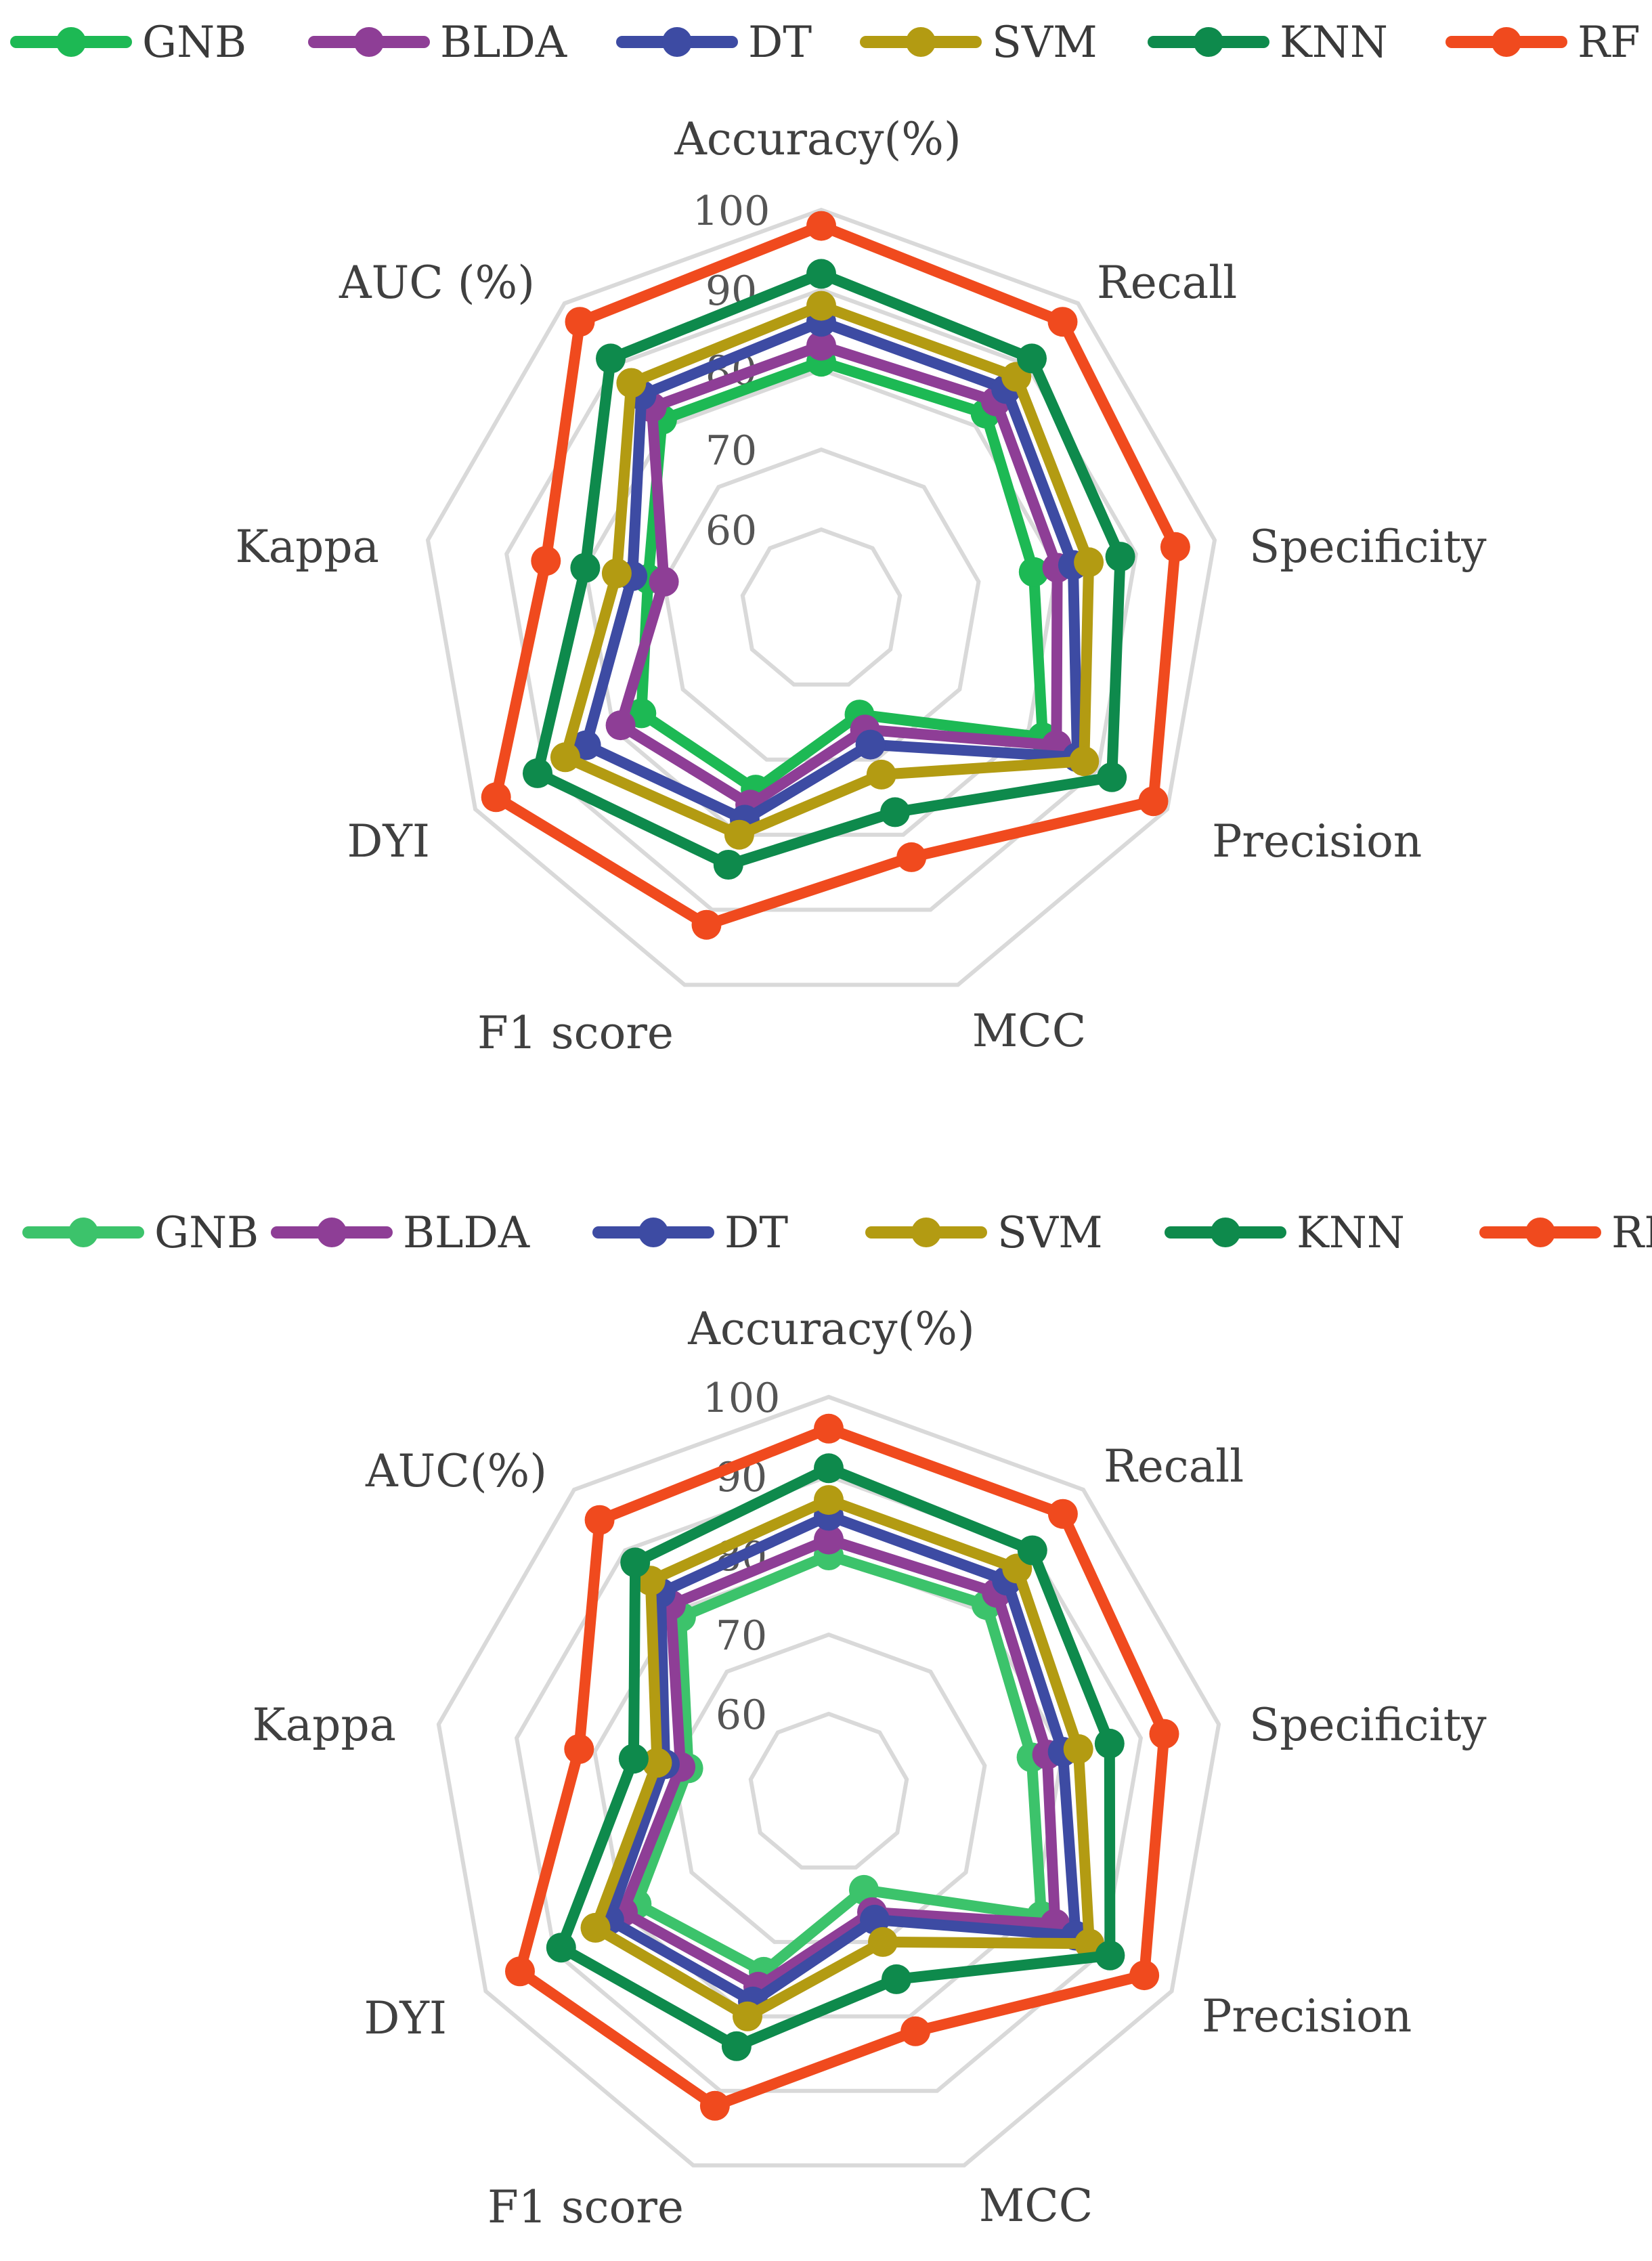  What do you see at coordinates (616, 573) in the screenshot?
I see `point-svm-kappa` at bounding box center [616, 573].